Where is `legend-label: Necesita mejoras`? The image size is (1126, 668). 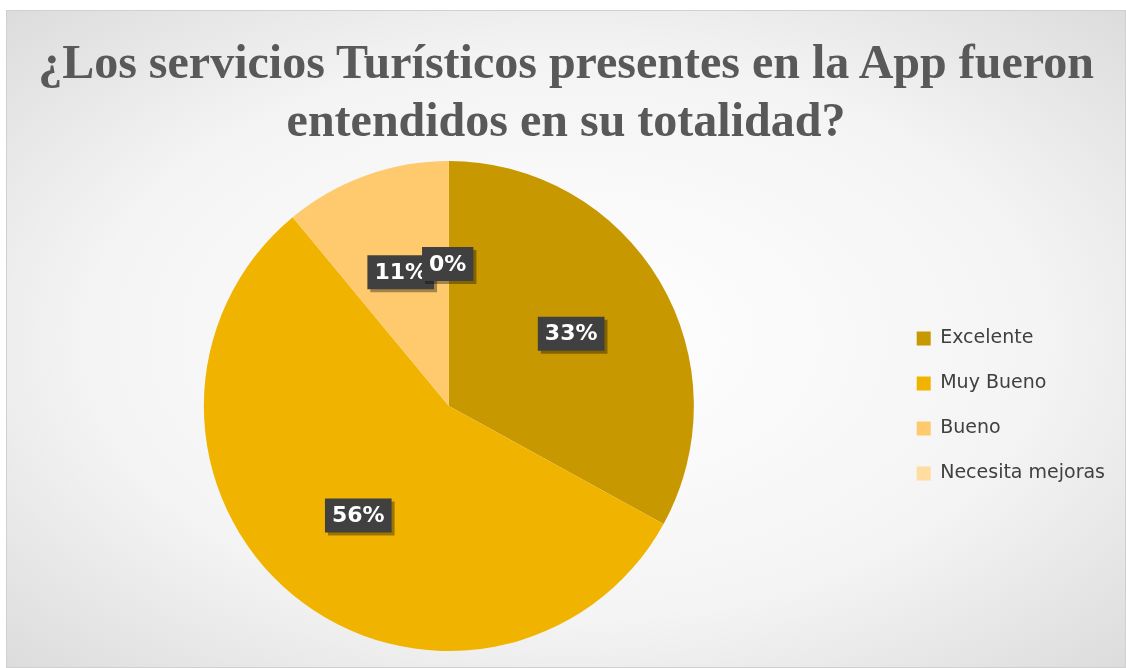 legend-label: Necesita mejoras is located at coordinates (1023, 471).